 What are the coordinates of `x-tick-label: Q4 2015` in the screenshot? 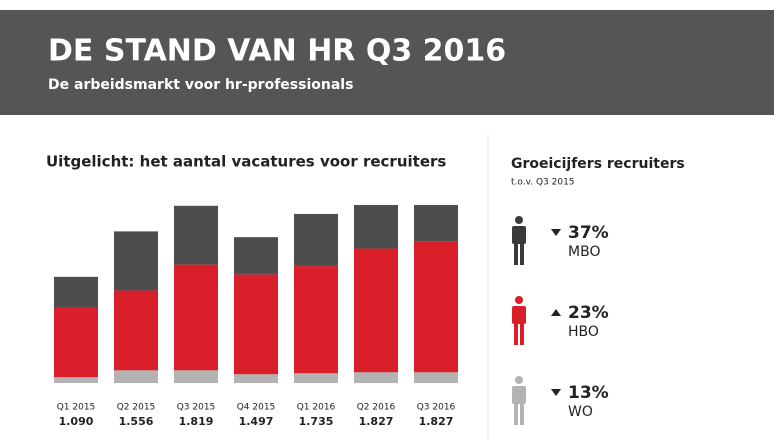 It's located at (256, 408).